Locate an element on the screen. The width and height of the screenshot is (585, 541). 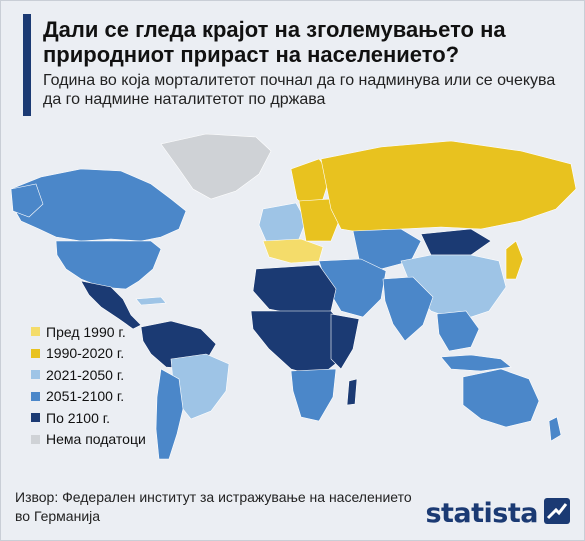
region-russia is located at coordinates (448, 187).